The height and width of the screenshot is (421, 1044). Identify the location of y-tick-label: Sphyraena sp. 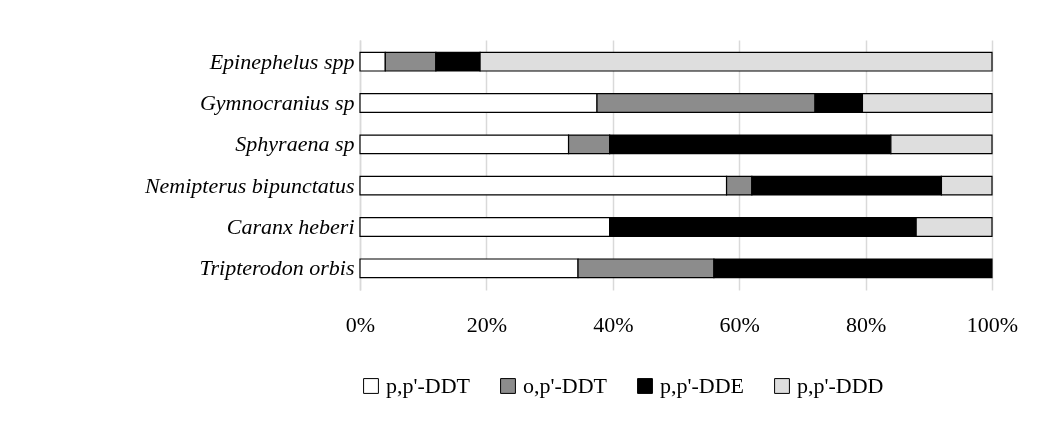
(295, 144).